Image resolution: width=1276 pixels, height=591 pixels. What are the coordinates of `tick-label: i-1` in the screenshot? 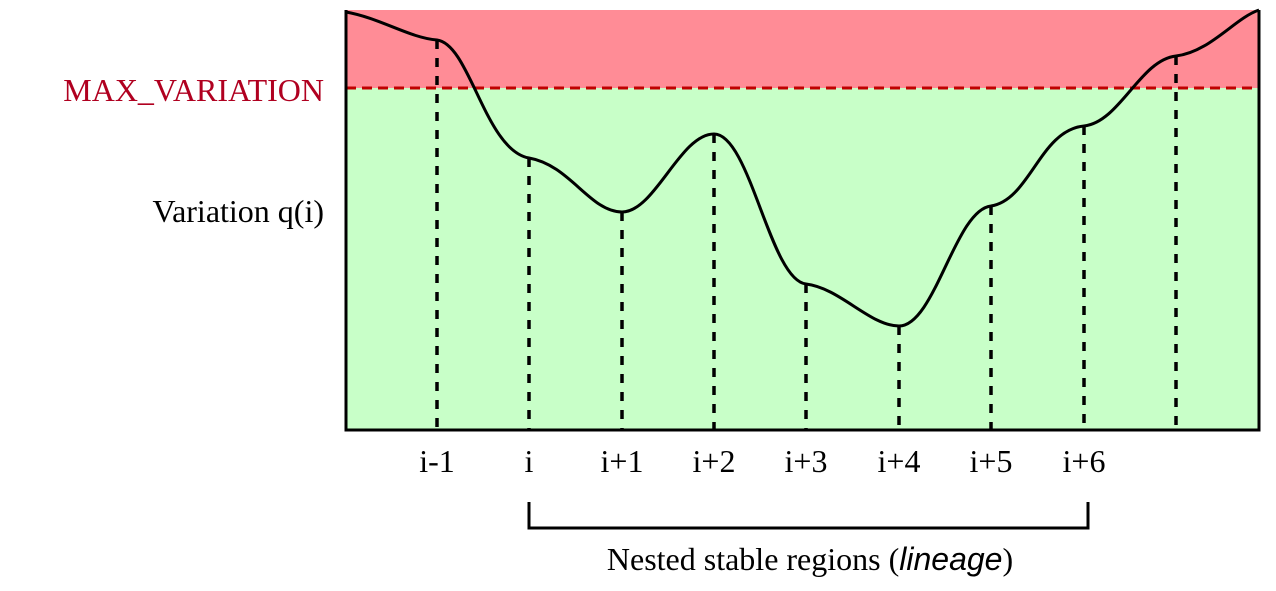 It's located at (437, 461).